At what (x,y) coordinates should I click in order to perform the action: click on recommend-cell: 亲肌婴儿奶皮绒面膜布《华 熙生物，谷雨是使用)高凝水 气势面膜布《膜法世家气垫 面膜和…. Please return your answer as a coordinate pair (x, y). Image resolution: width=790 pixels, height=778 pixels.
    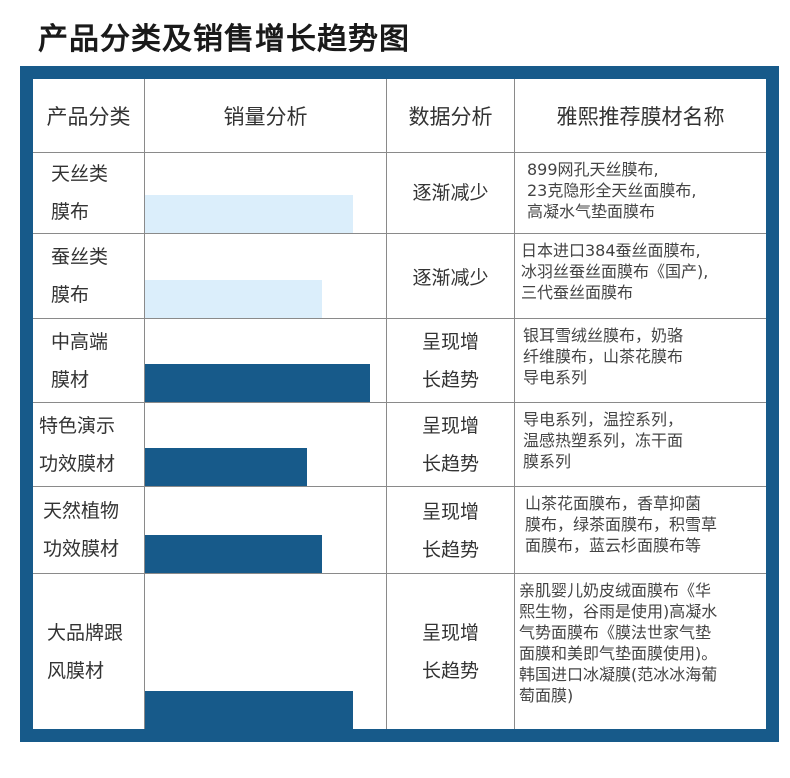
    Looking at the image, I should click on (640, 651).